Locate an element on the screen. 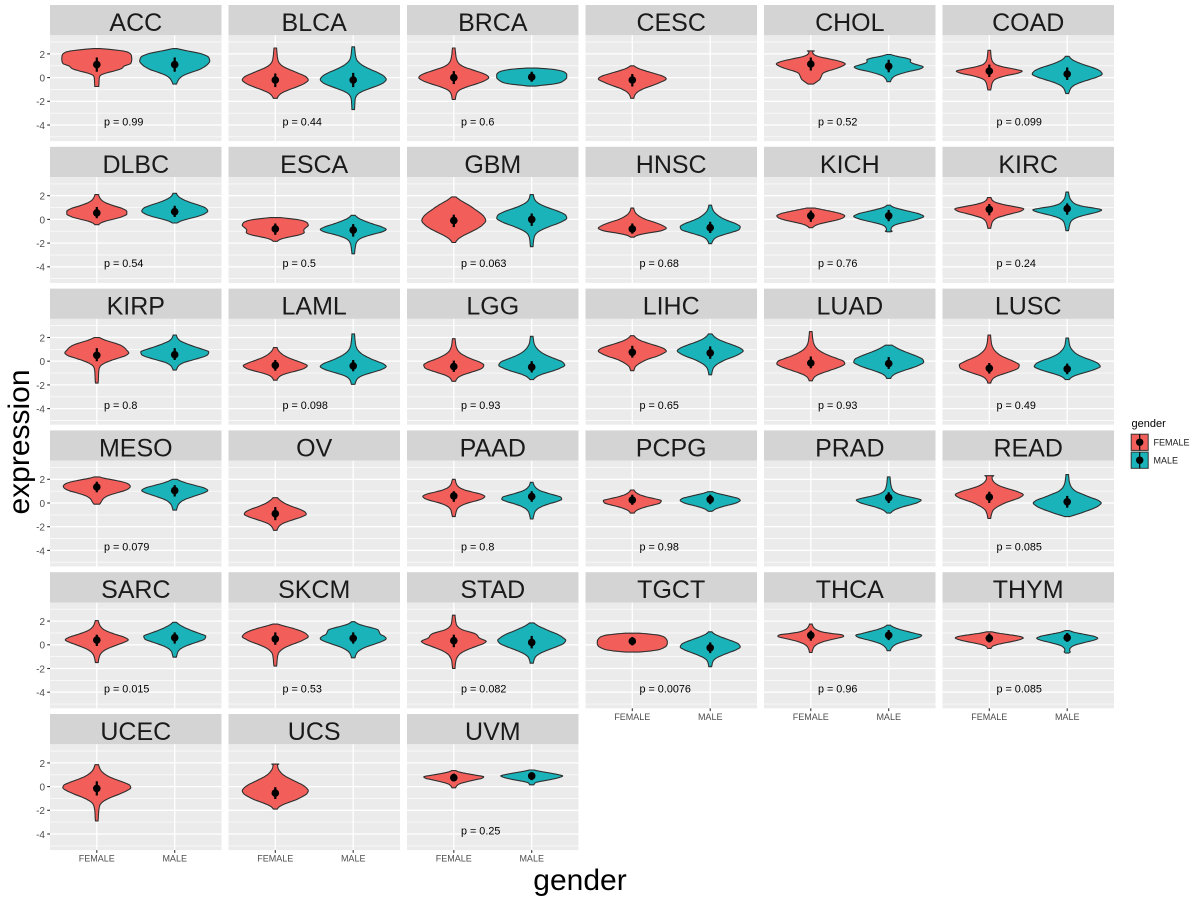 The height and width of the screenshot is (900, 1200). svg-text: KIRP is located at coordinates (136, 307).